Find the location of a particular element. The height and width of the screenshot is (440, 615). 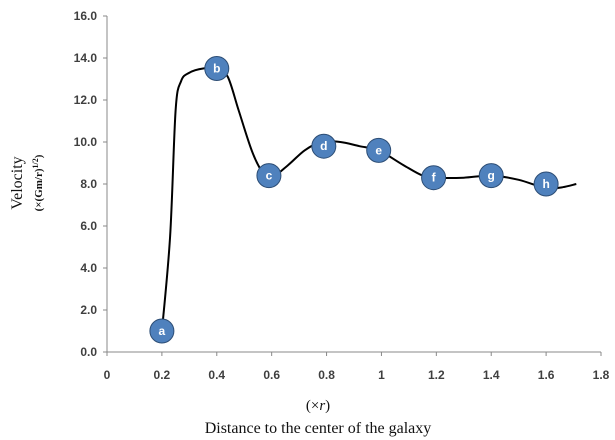

data-point-label: e is located at coordinates (378, 150).